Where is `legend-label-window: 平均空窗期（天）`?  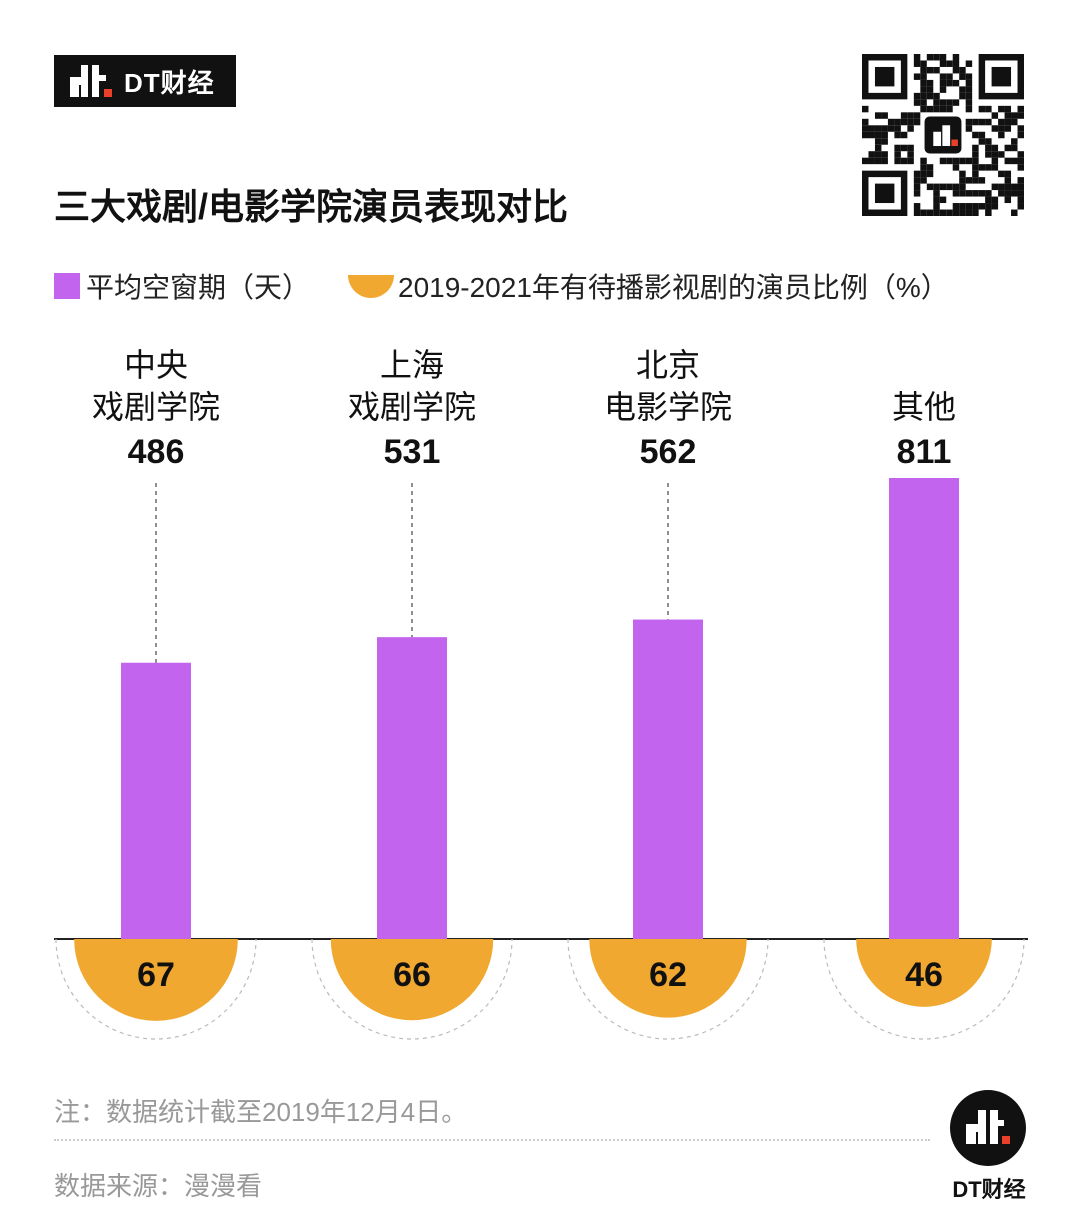
legend-label-window: 平均空窗期（天） is located at coordinates (198, 287).